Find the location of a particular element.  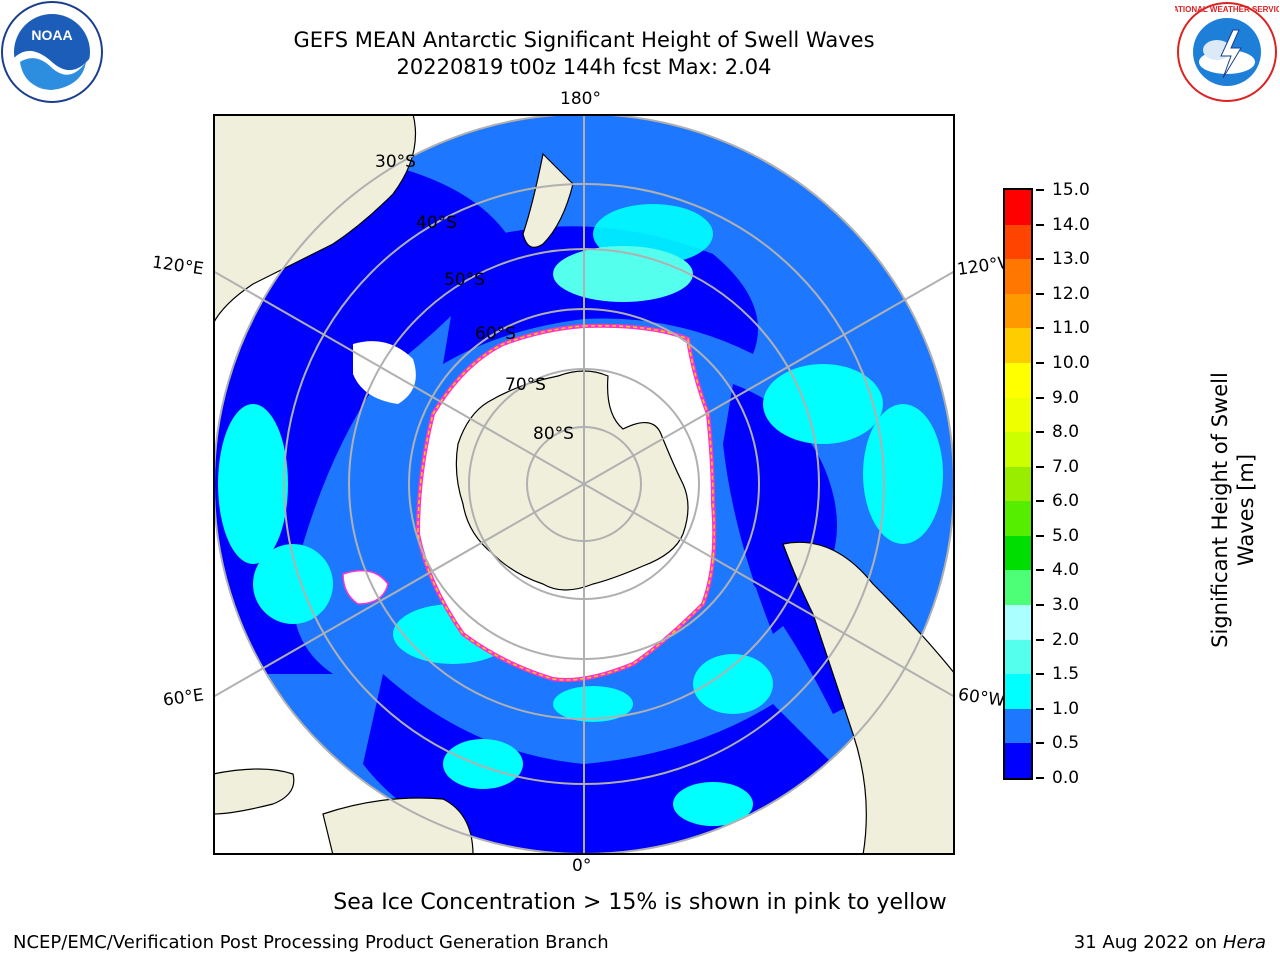

colorbar-tick-label: 13.0 is located at coordinates (1076, 259).